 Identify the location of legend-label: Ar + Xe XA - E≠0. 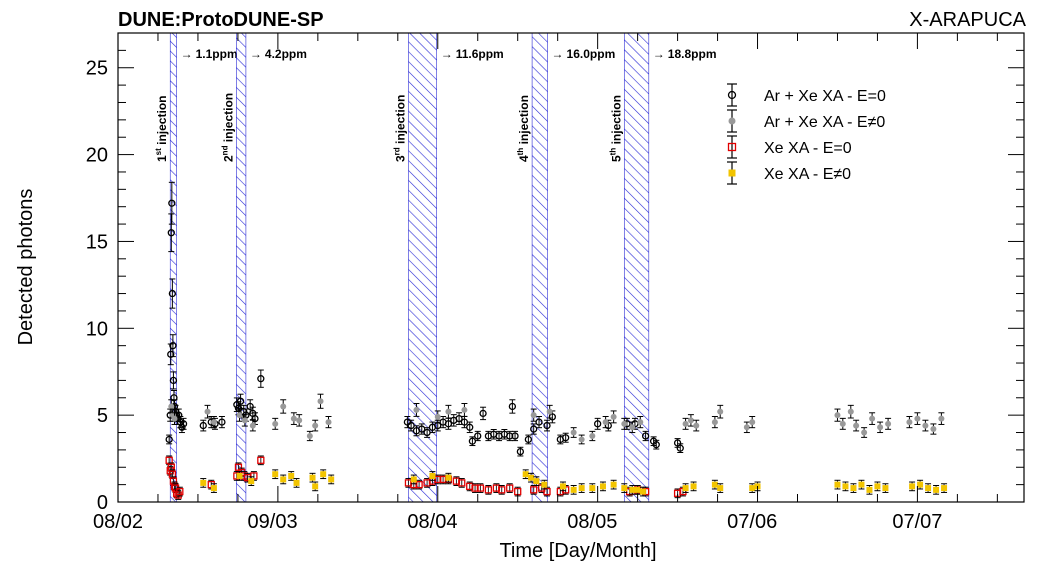
(824, 122).